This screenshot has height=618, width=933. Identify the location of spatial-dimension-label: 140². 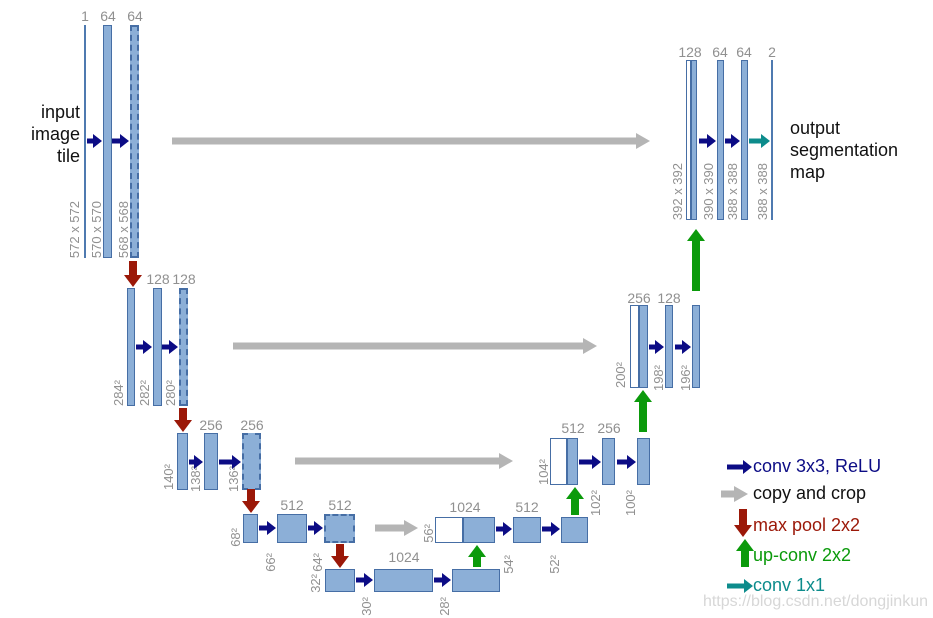
(168, 476).